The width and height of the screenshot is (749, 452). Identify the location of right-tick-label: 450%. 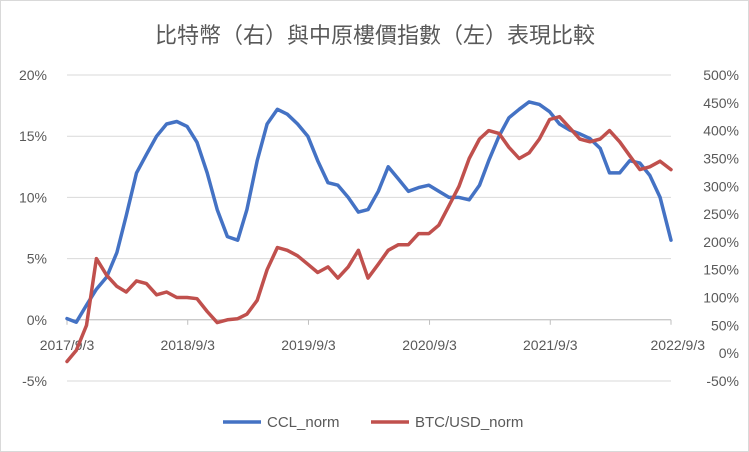
(721, 103).